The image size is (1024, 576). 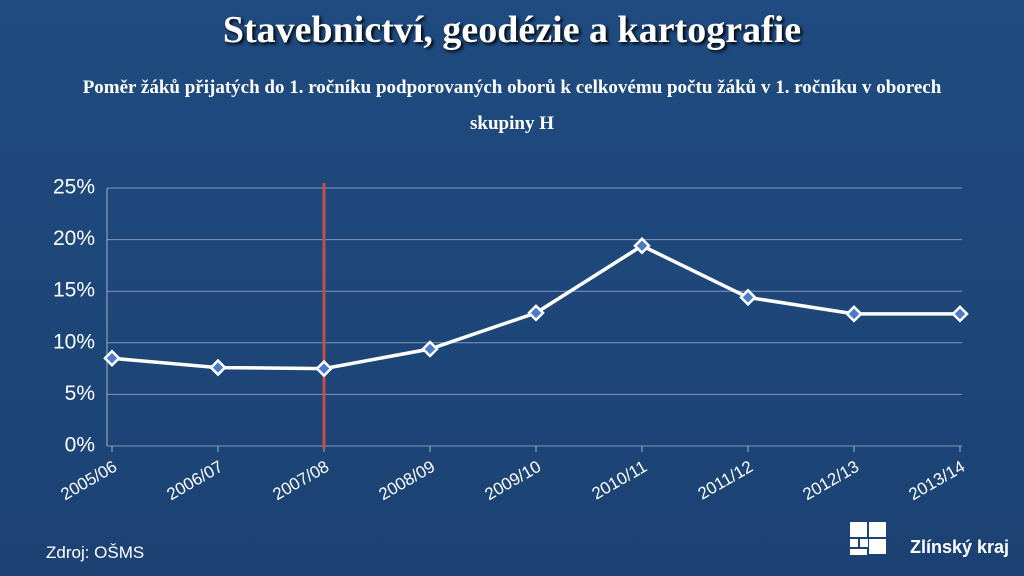 What do you see at coordinates (195, 480) in the screenshot?
I see `x-tick-label: 2006/07` at bounding box center [195, 480].